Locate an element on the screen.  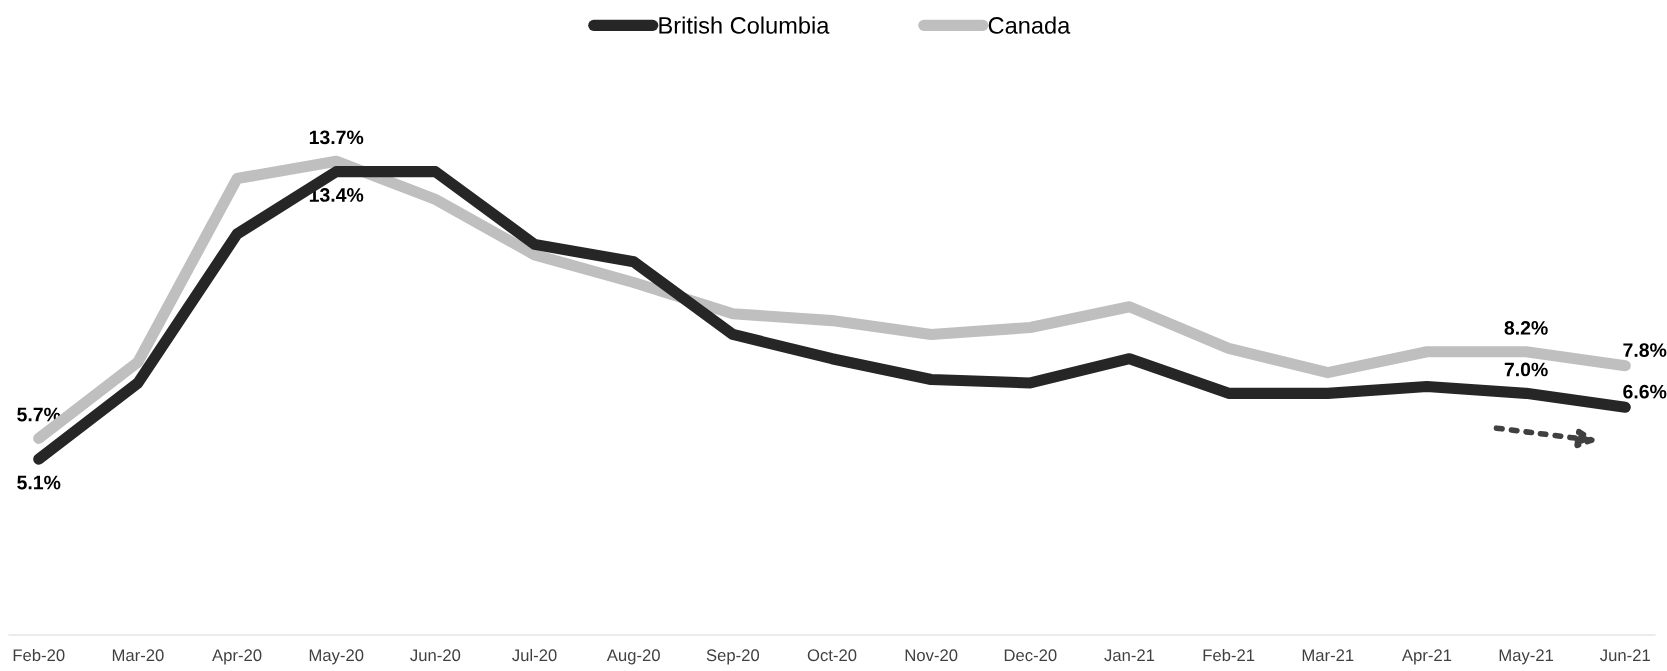
legend-label: Canada is located at coordinates (1029, 25).